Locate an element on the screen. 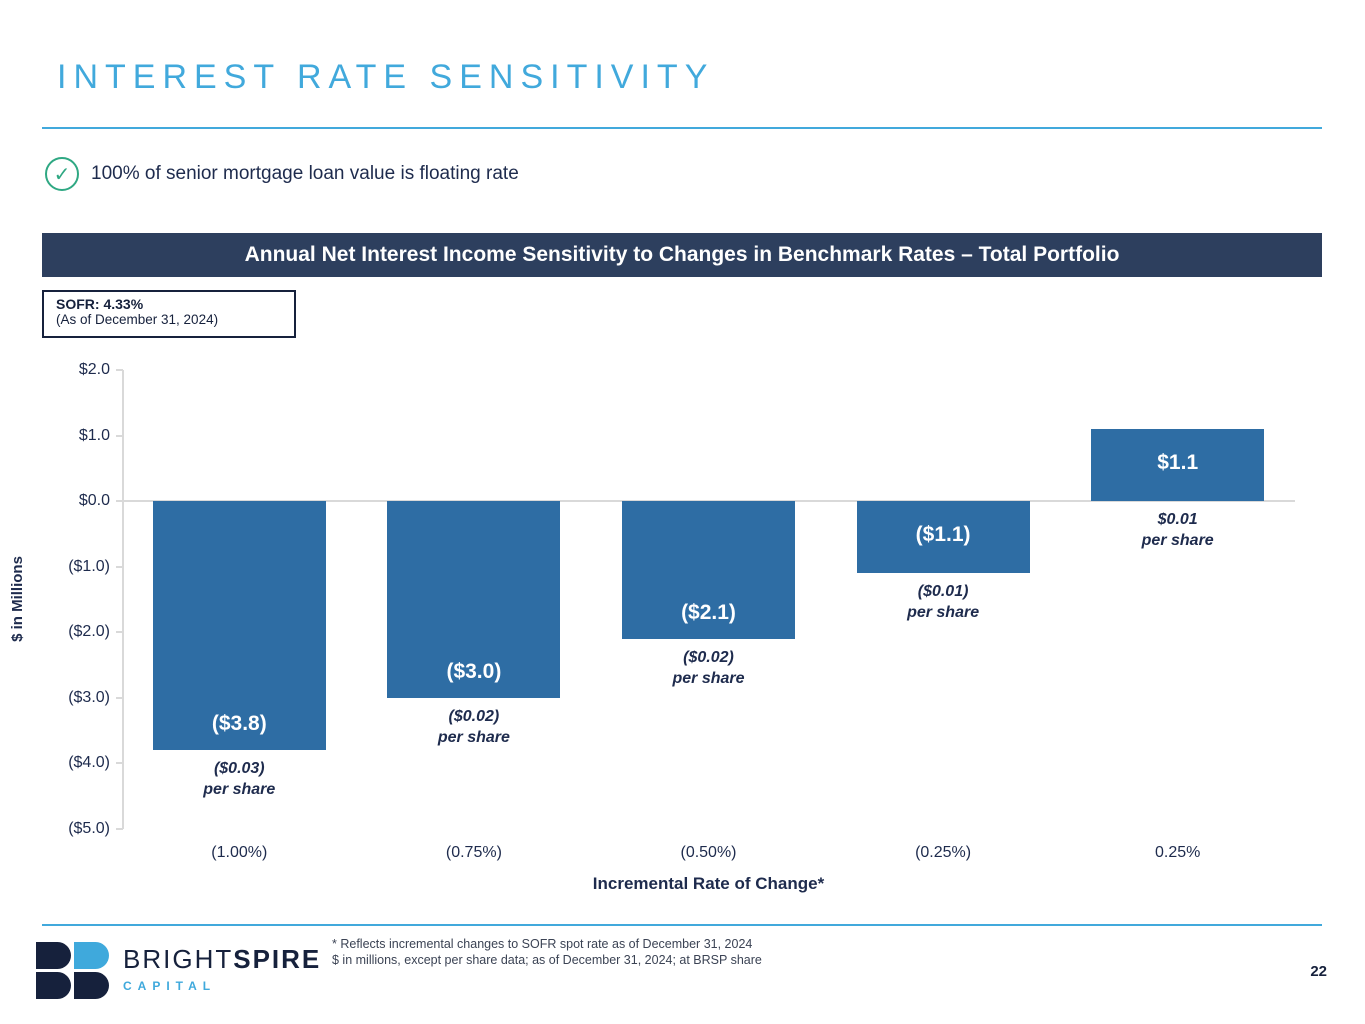 The image size is (1365, 1024). bar-(0.50%) is located at coordinates (708, 570).